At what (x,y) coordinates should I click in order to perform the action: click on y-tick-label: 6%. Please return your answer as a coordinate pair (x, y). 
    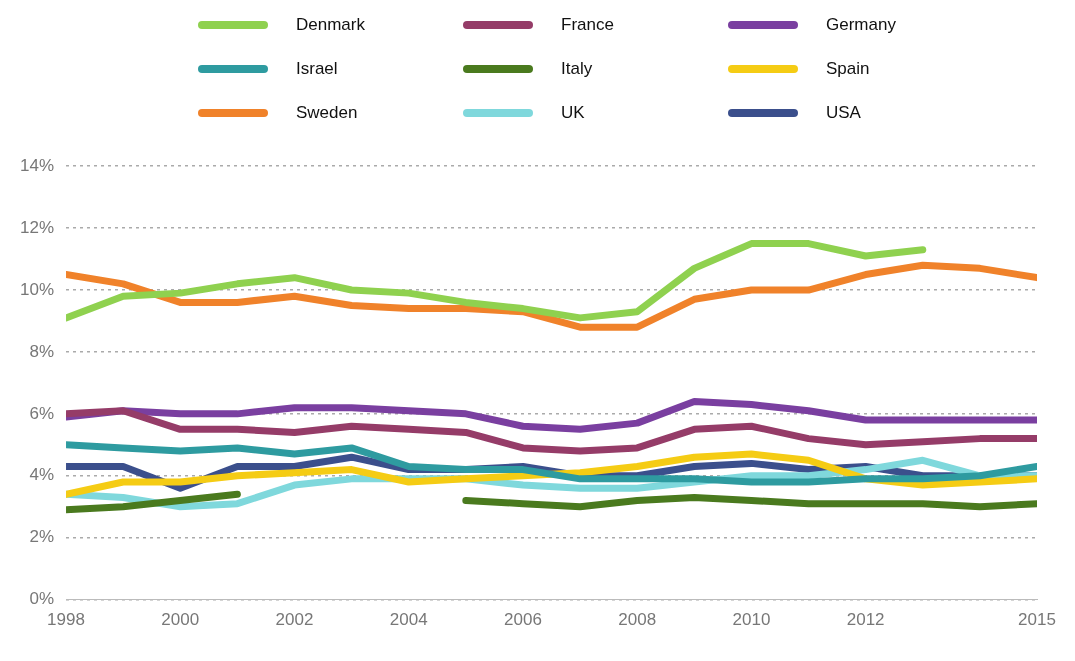
    Looking at the image, I should click on (42, 413).